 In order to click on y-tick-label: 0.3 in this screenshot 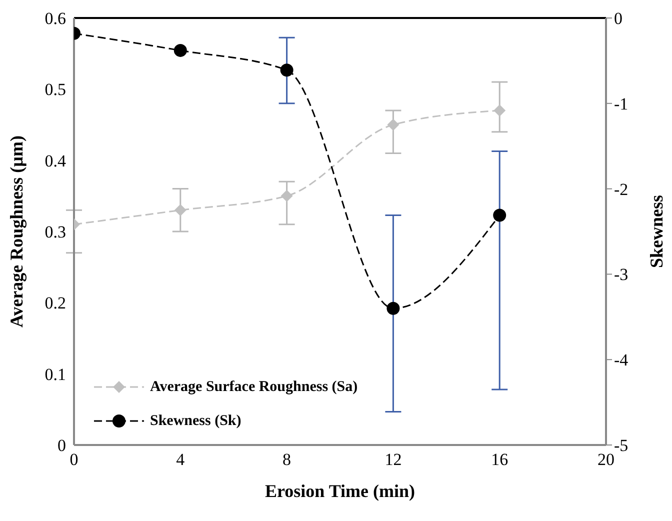, I will do `click(55, 232)`.